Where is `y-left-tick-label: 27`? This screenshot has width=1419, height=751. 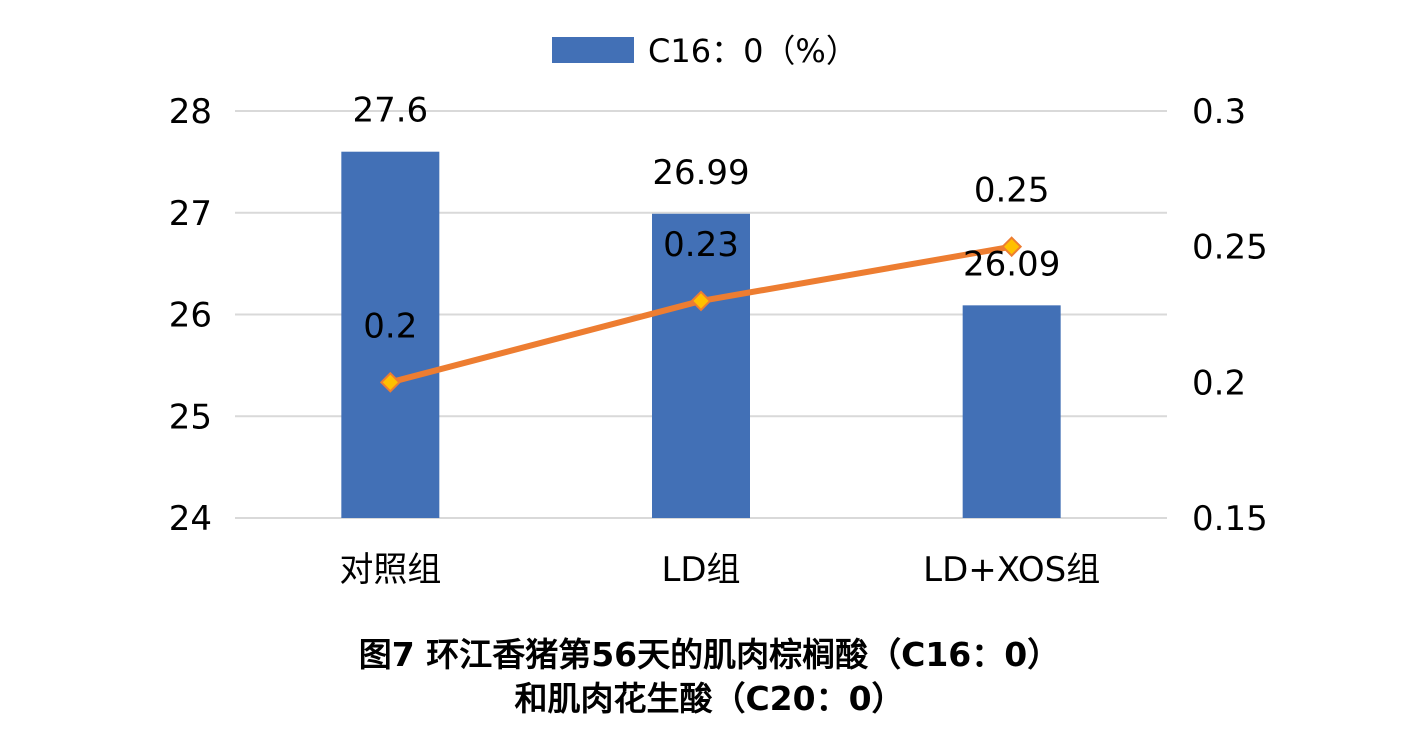
y-left-tick-label: 27 is located at coordinates (190, 214).